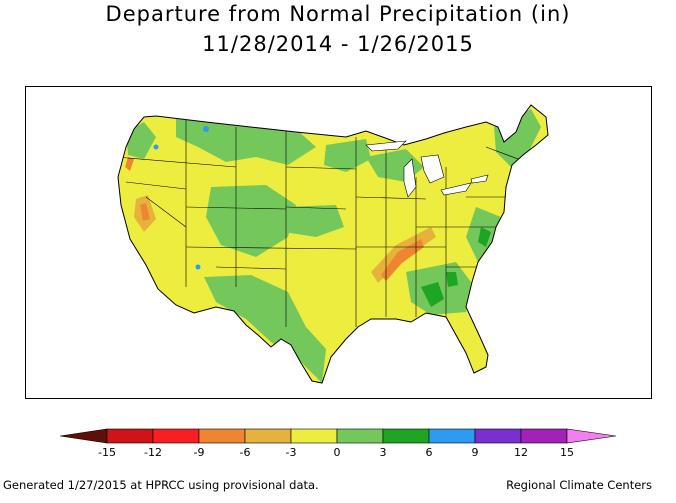 The height and width of the screenshot is (503, 676). Describe the element at coordinates (567, 452) in the screenshot. I see `legend-tick-label: 15` at that location.